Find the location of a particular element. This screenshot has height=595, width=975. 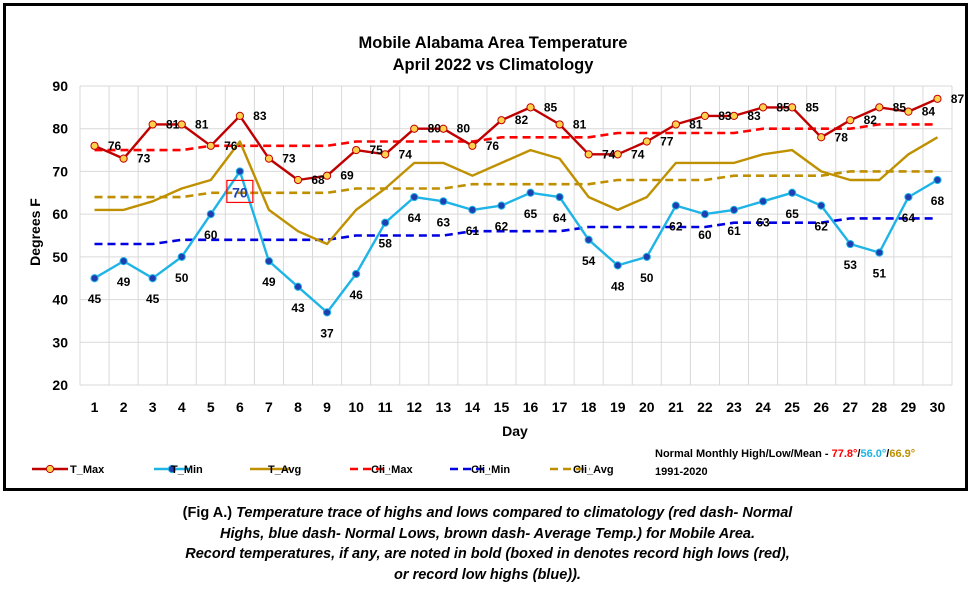

t-max-label-day-29: 84 is located at coordinates (929, 112).